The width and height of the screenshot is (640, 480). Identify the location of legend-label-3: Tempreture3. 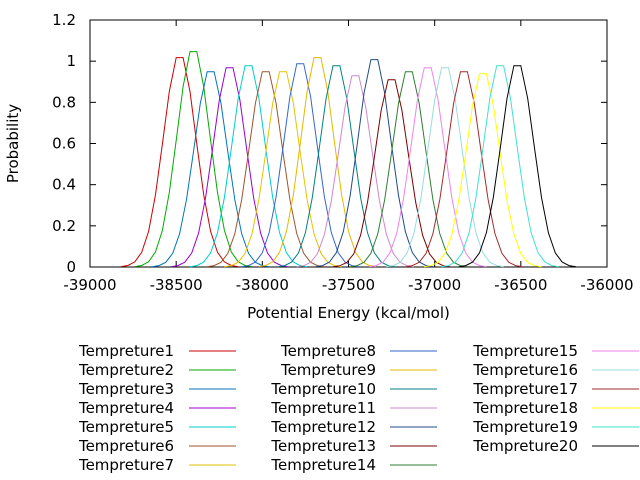
(126, 389).